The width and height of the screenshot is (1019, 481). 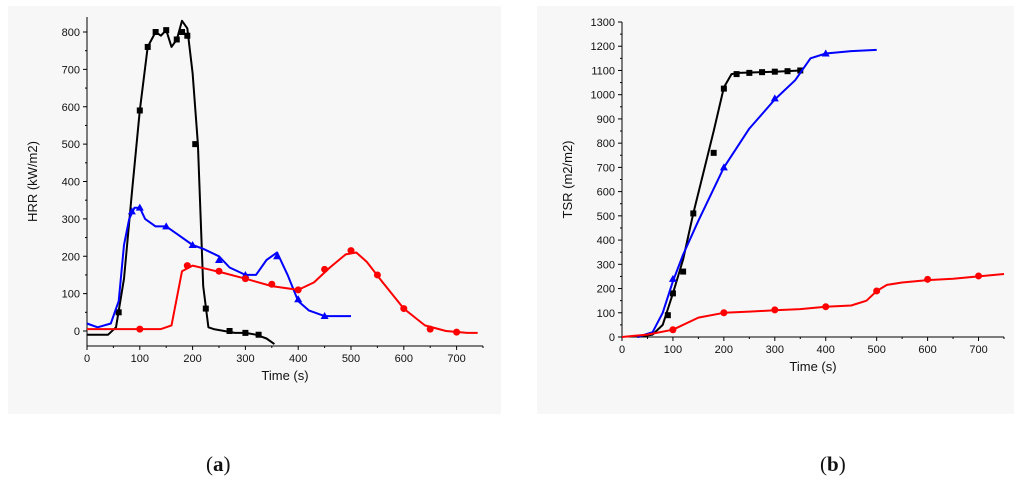 What do you see at coordinates (606, 290) in the screenshot?
I see `panel-b-y-tick-label: 200` at bounding box center [606, 290].